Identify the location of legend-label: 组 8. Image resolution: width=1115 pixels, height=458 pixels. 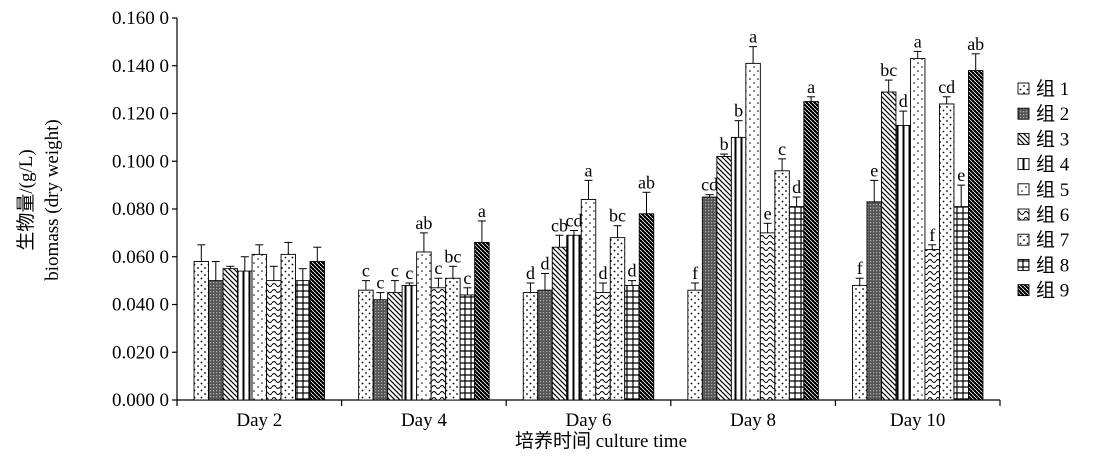
(1052, 265).